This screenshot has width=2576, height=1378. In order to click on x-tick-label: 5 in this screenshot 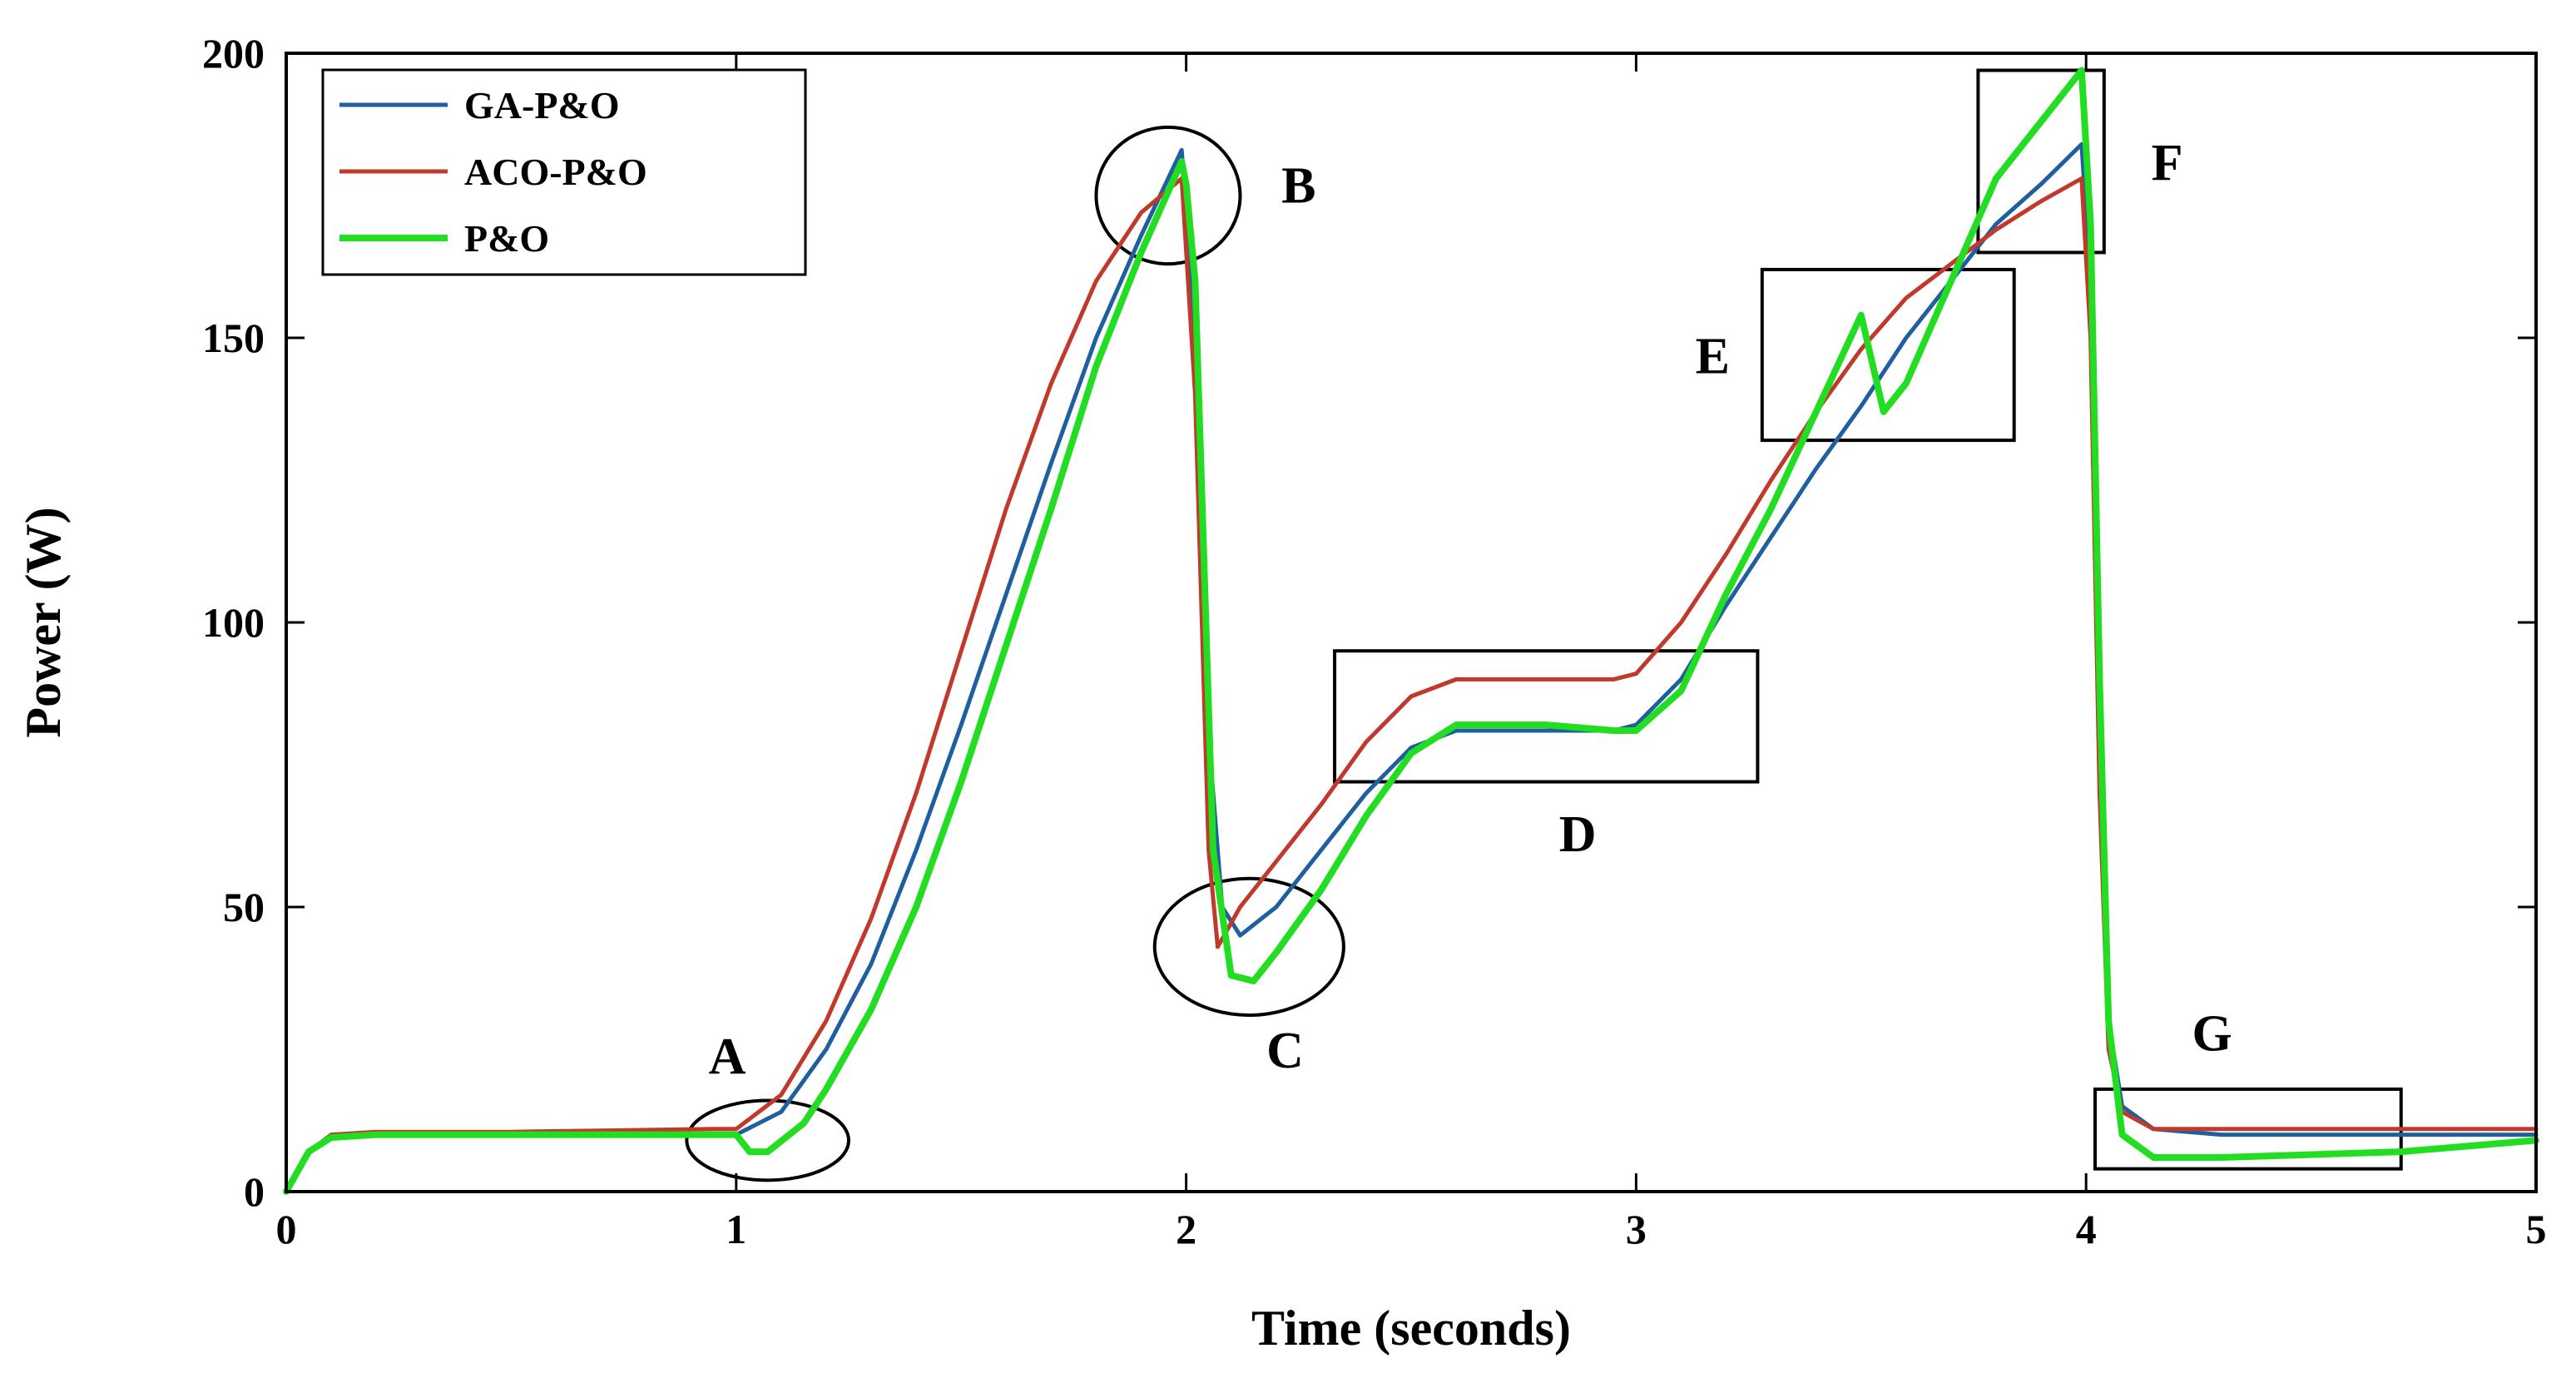, I will do `click(2536, 1229)`.